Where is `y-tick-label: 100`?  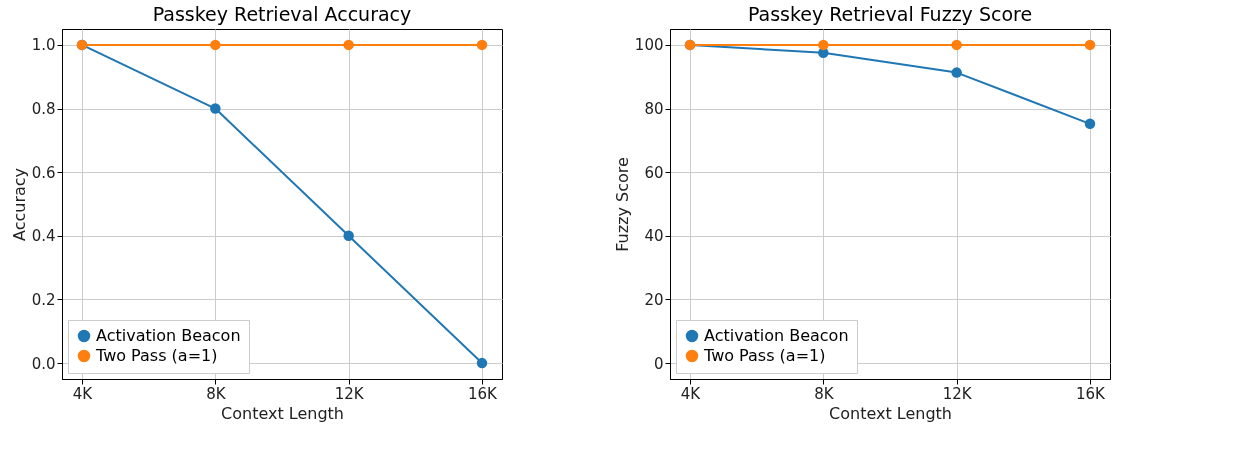 y-tick-label: 100 is located at coordinates (649, 45).